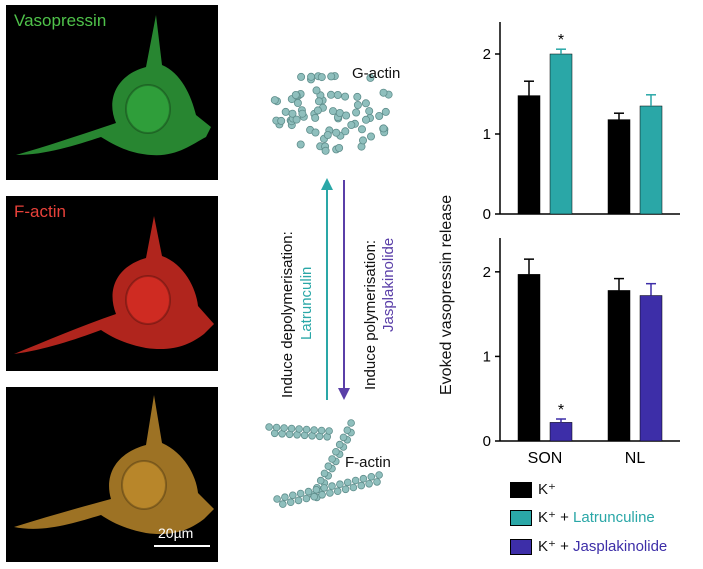 The height and width of the screenshot is (569, 703). I want to click on polymerisation-arrows, so click(335, 289).